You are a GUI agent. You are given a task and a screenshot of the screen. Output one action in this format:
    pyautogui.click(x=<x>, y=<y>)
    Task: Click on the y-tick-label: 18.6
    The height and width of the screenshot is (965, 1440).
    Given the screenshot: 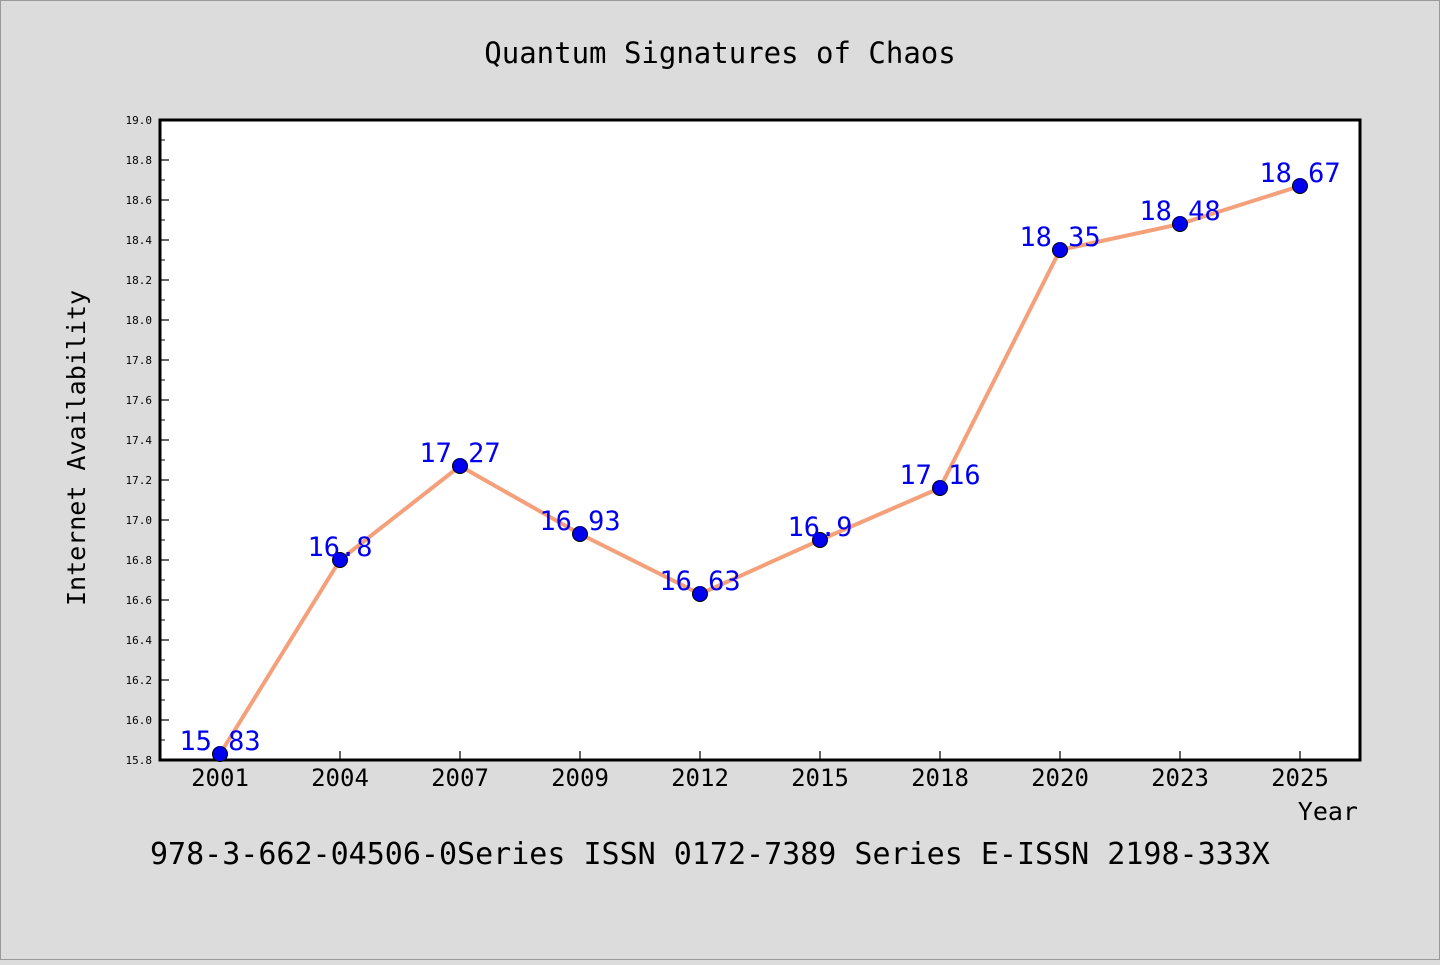 What is the action you would take?
    pyautogui.click(x=139, y=200)
    